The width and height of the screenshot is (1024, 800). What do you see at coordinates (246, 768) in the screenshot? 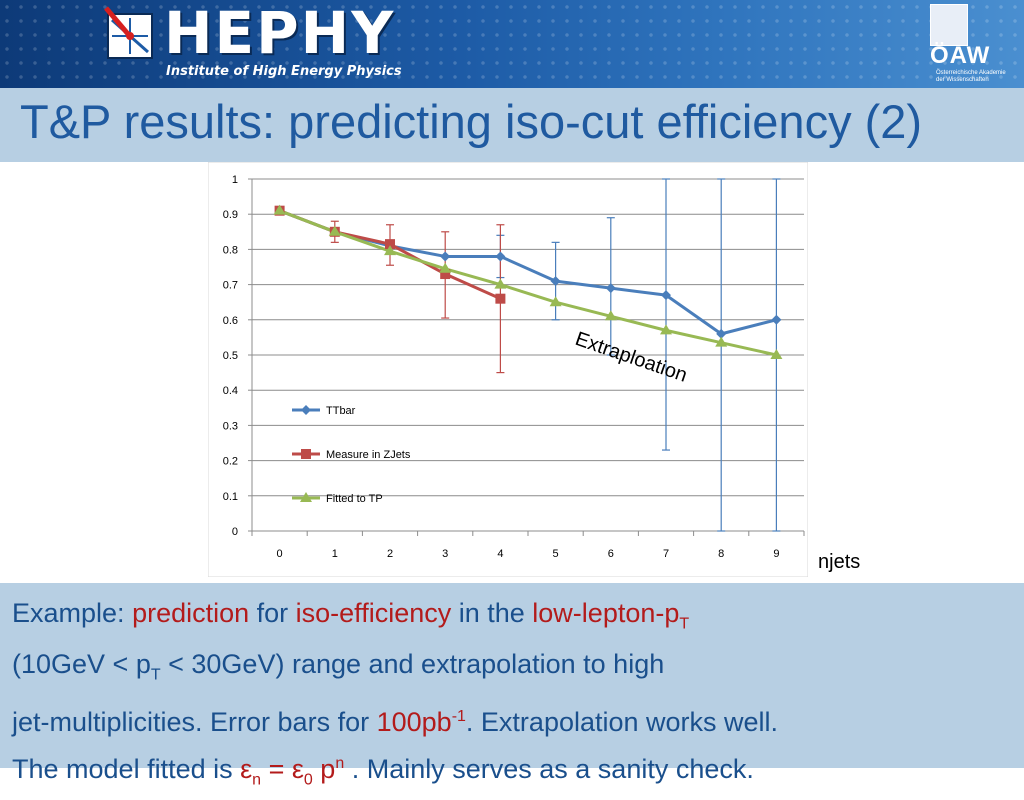
I see `caption-formula-epsilon: ε` at bounding box center [246, 768].